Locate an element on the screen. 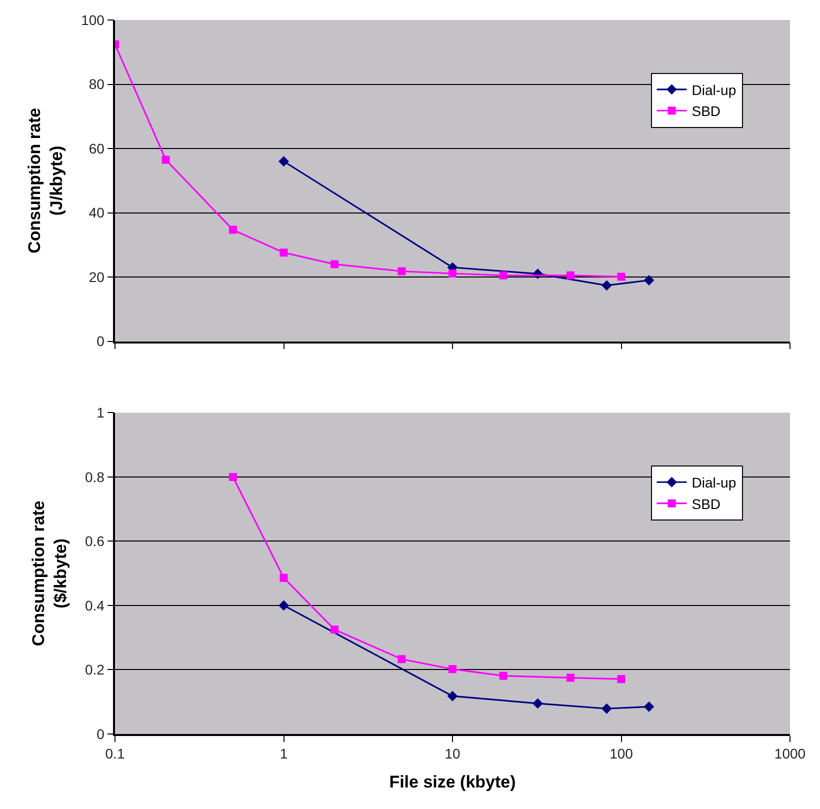  y-axis-title: Consumption rate (J/kbyte) is located at coordinates (45, 181).